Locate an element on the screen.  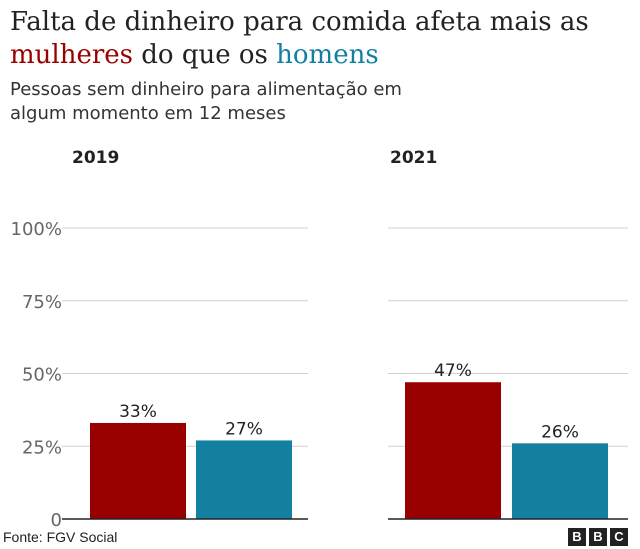
bbc-logo: B B C is located at coordinates (598, 537).